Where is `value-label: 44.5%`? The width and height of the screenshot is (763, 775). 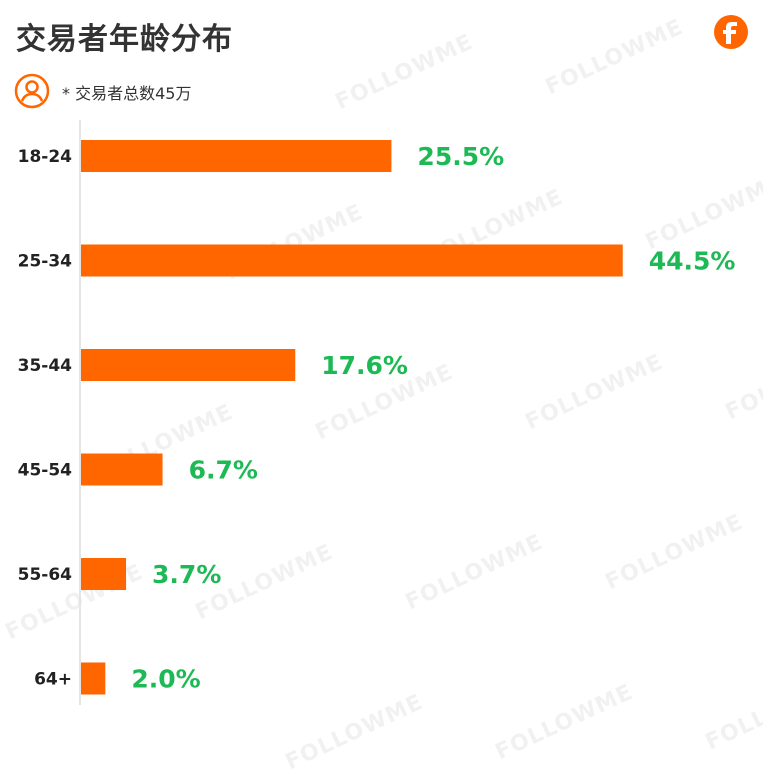 value-label: 44.5% is located at coordinates (692, 261).